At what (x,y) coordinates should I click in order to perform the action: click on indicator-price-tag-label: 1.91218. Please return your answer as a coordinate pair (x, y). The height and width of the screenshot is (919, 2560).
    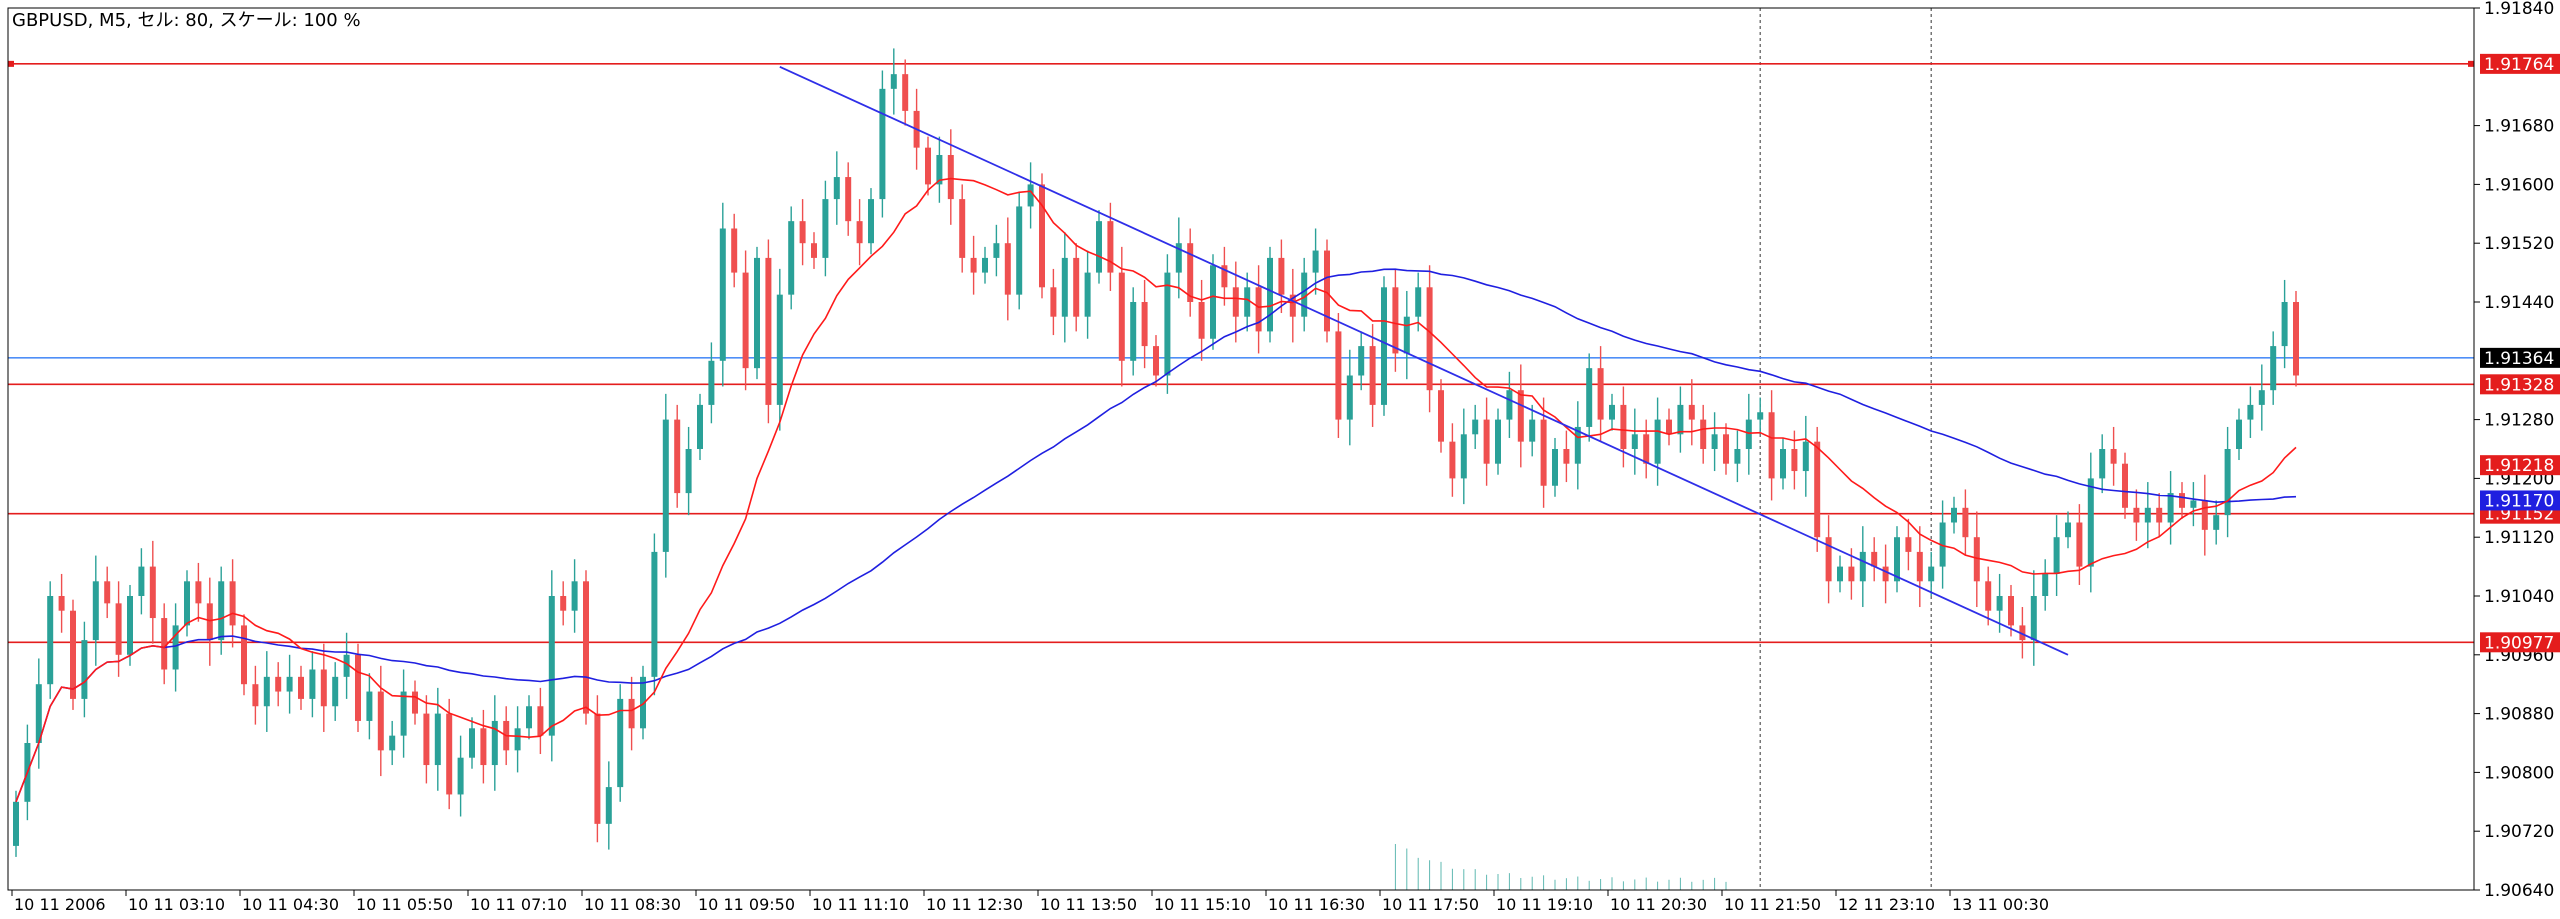
    Looking at the image, I should click on (2519, 466).